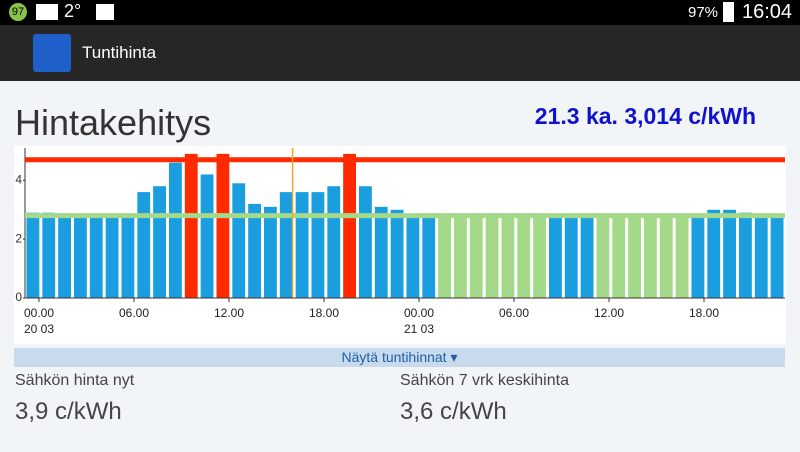  Describe the element at coordinates (39, 329) in the screenshot. I see `x-day-label: 20 03` at that location.